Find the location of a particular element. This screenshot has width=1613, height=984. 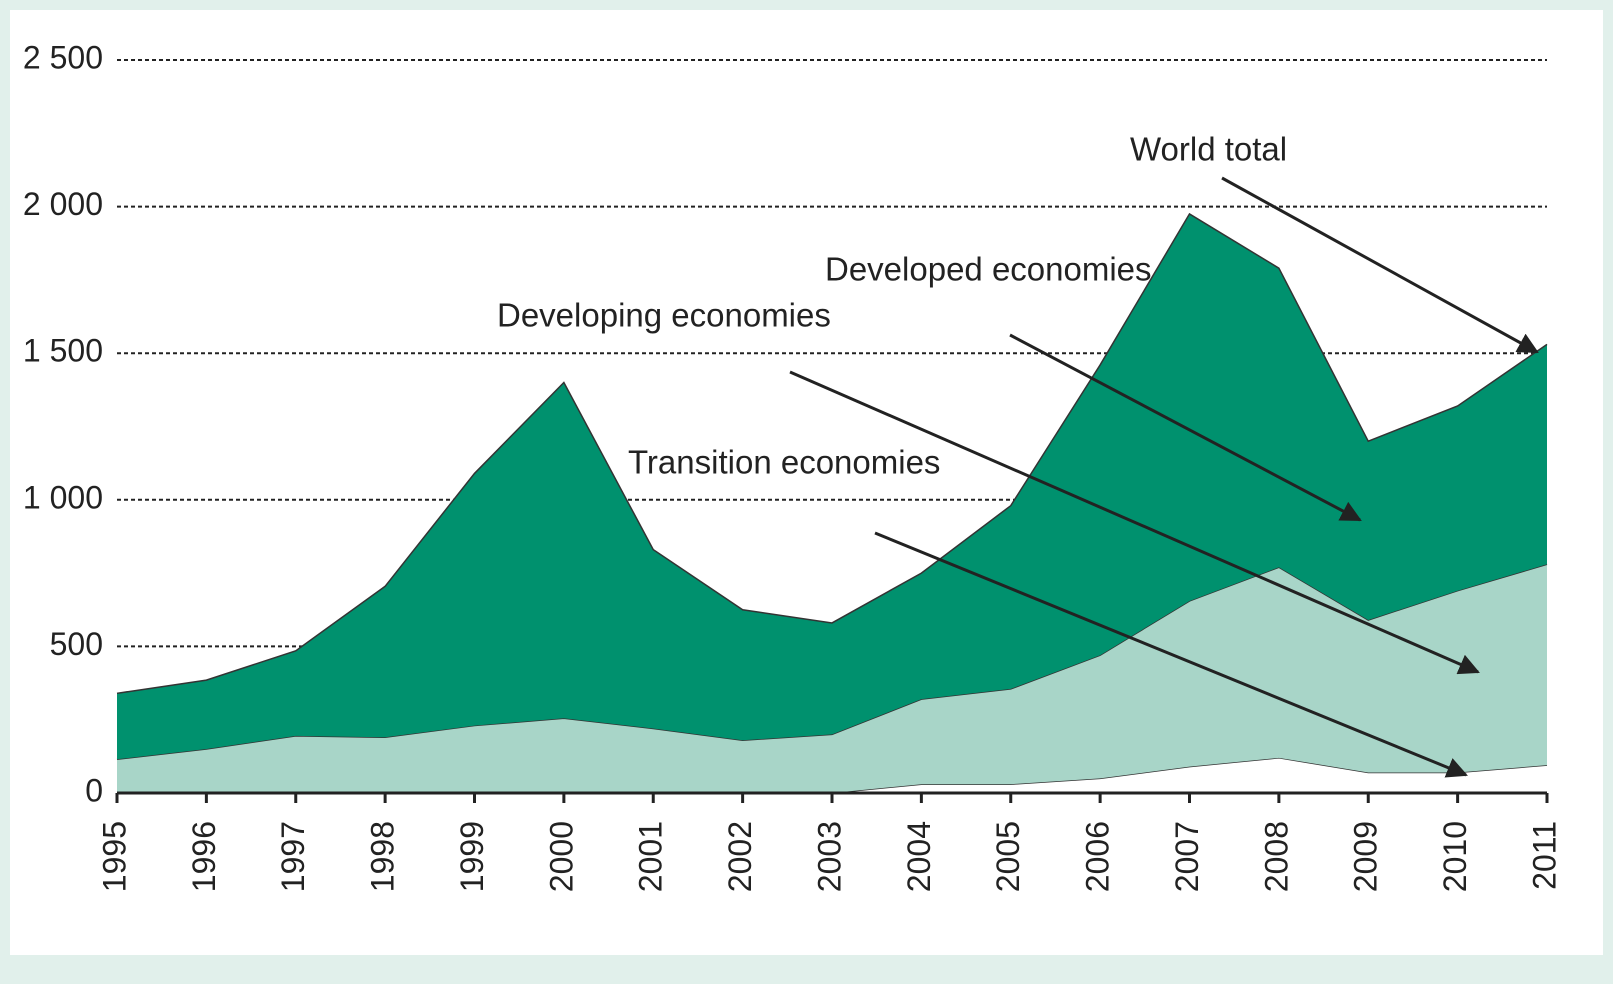

x-tick-label: 2009 is located at coordinates (1366, 856).